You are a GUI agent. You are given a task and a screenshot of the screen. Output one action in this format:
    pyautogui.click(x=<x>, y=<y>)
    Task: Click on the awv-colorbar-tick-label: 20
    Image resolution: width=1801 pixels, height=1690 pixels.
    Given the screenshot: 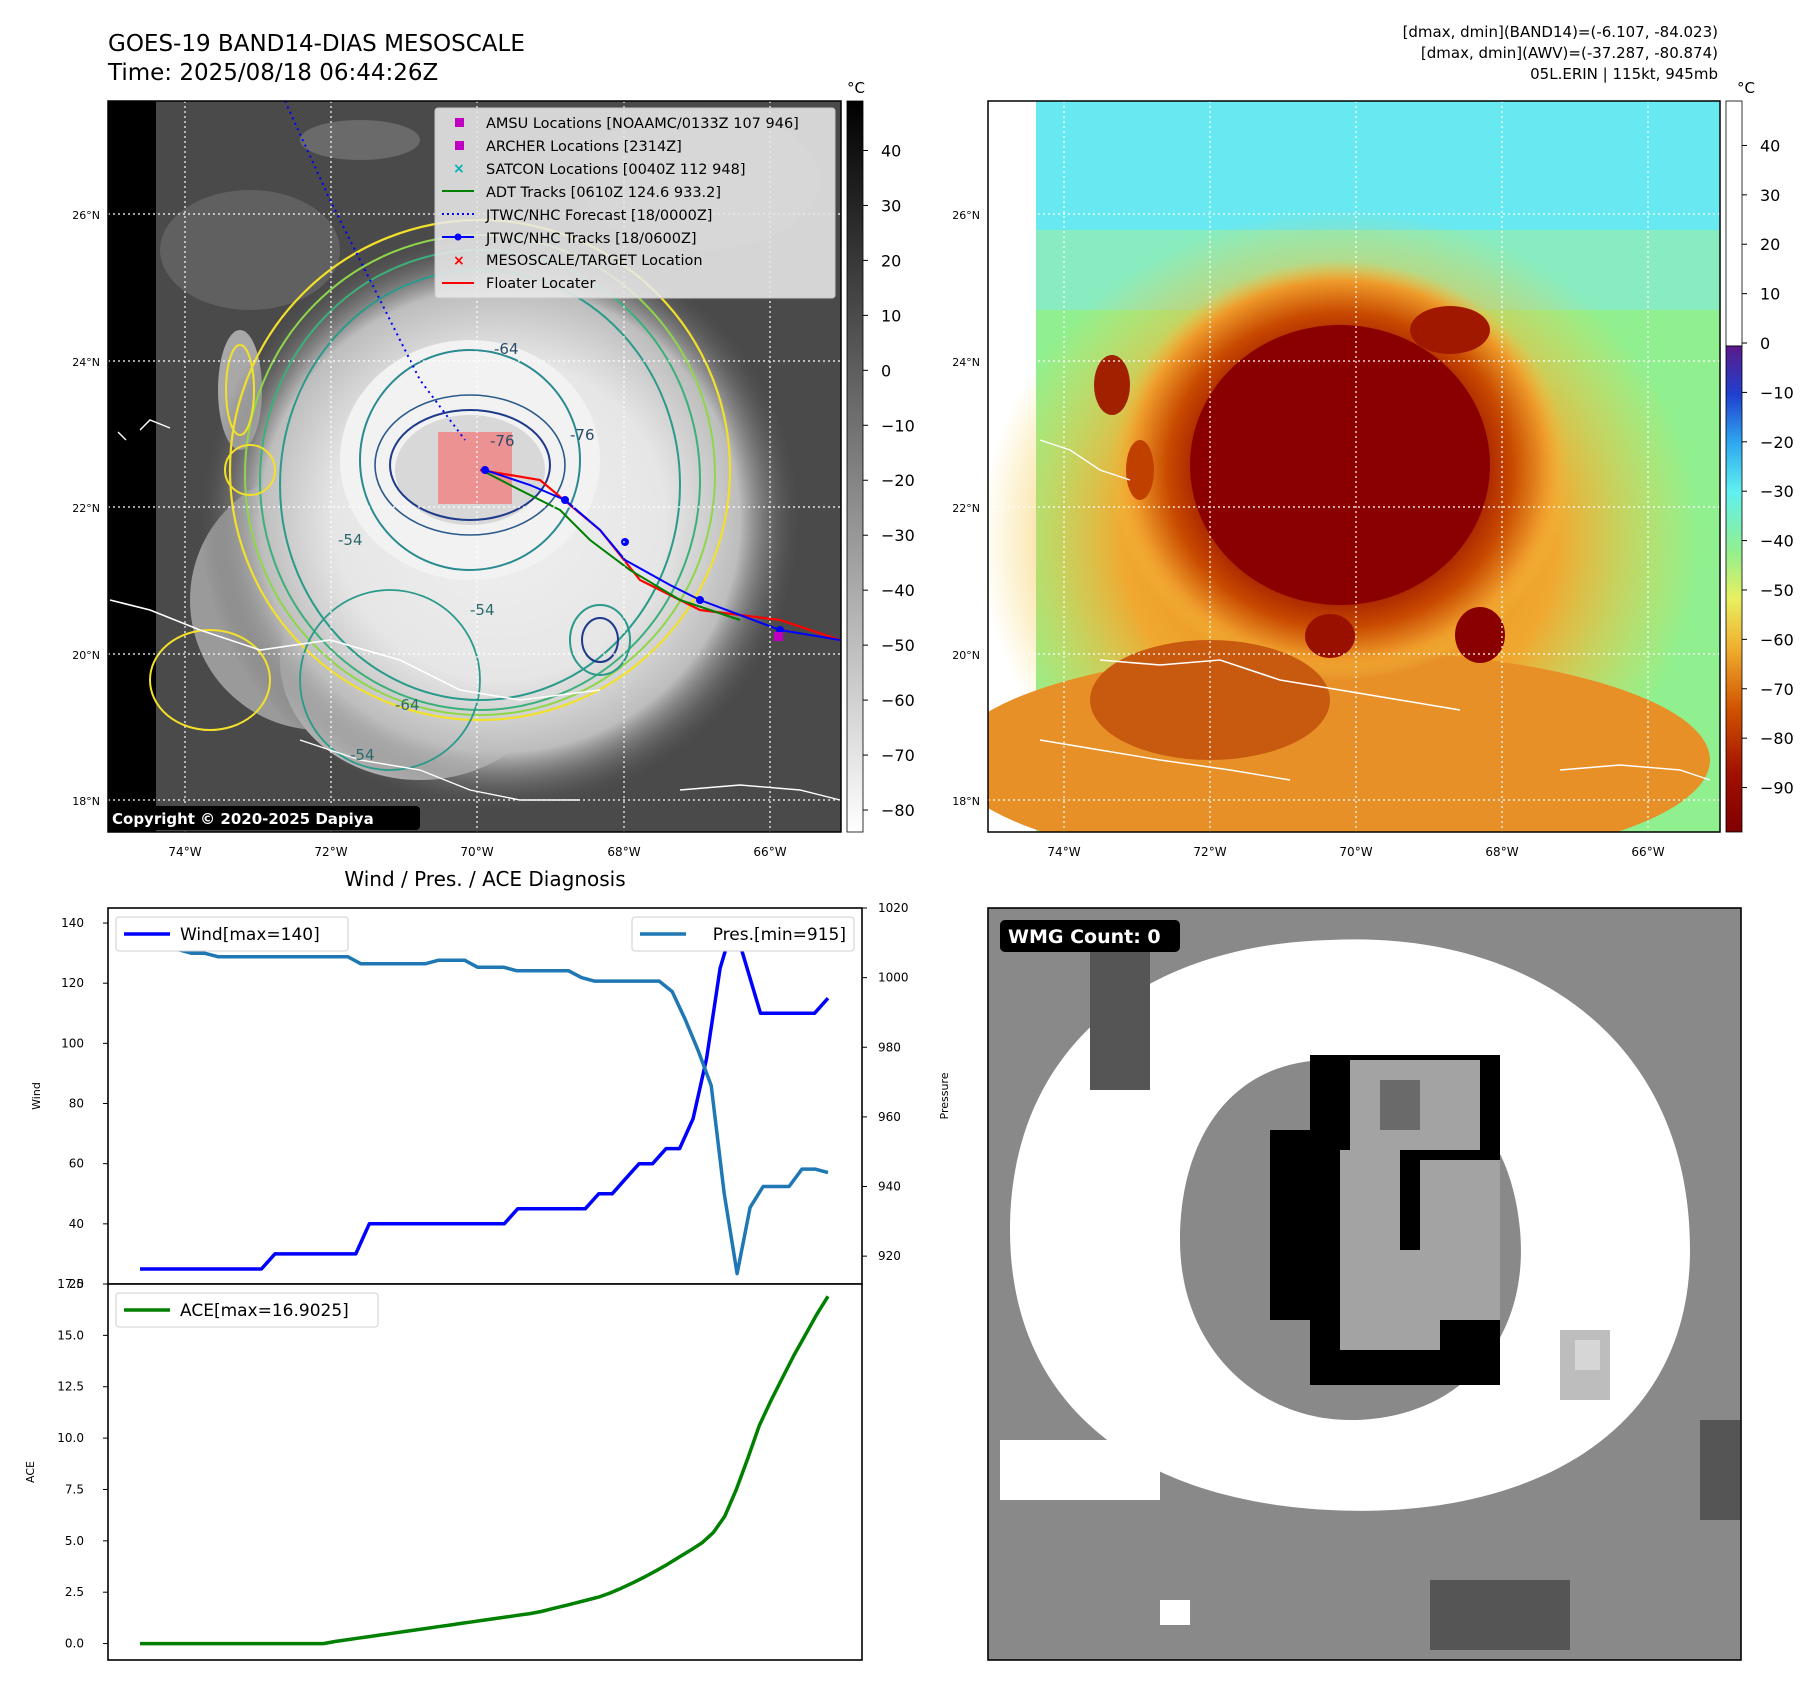 What is the action you would take?
    pyautogui.click(x=1770, y=244)
    